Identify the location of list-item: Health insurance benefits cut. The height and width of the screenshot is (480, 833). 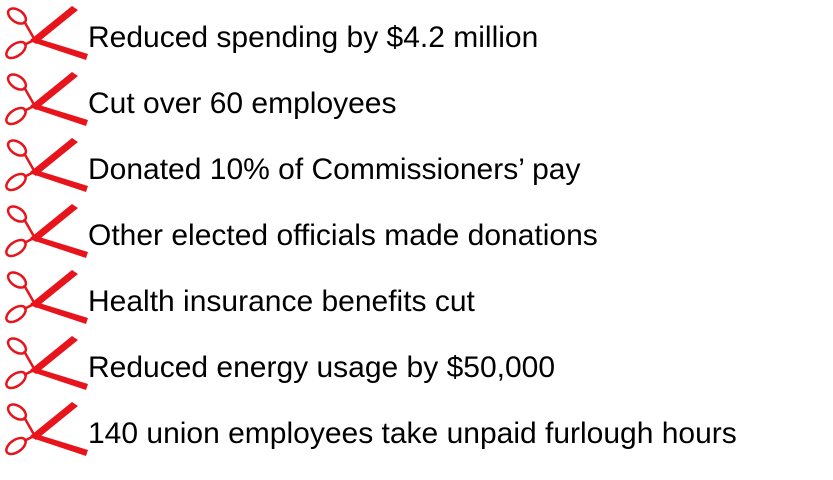
(416, 297).